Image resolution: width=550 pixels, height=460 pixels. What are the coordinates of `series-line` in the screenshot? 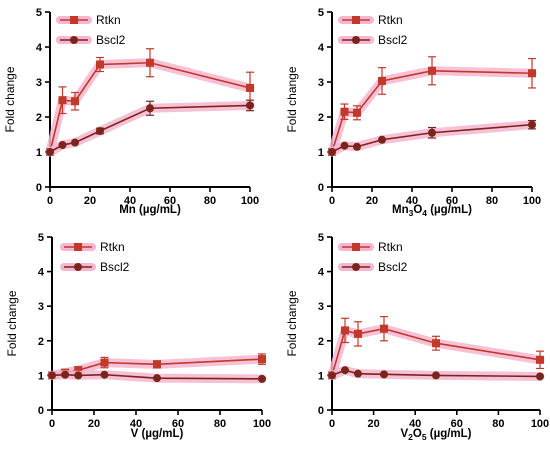 It's located at (432, 111).